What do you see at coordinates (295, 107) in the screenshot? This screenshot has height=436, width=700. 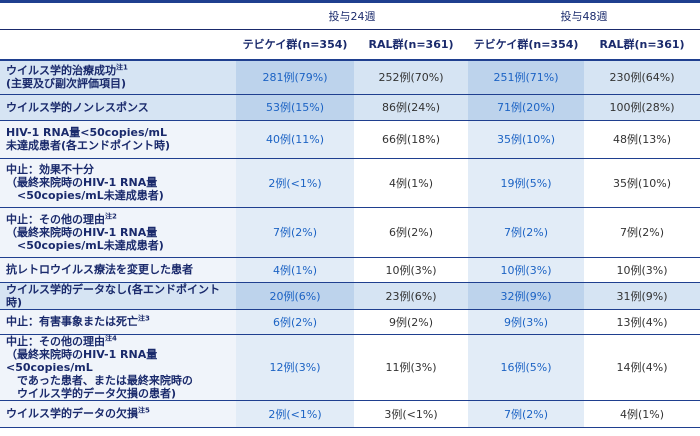 I see `cell-teb-24: 53例(15%)` at bounding box center [295, 107].